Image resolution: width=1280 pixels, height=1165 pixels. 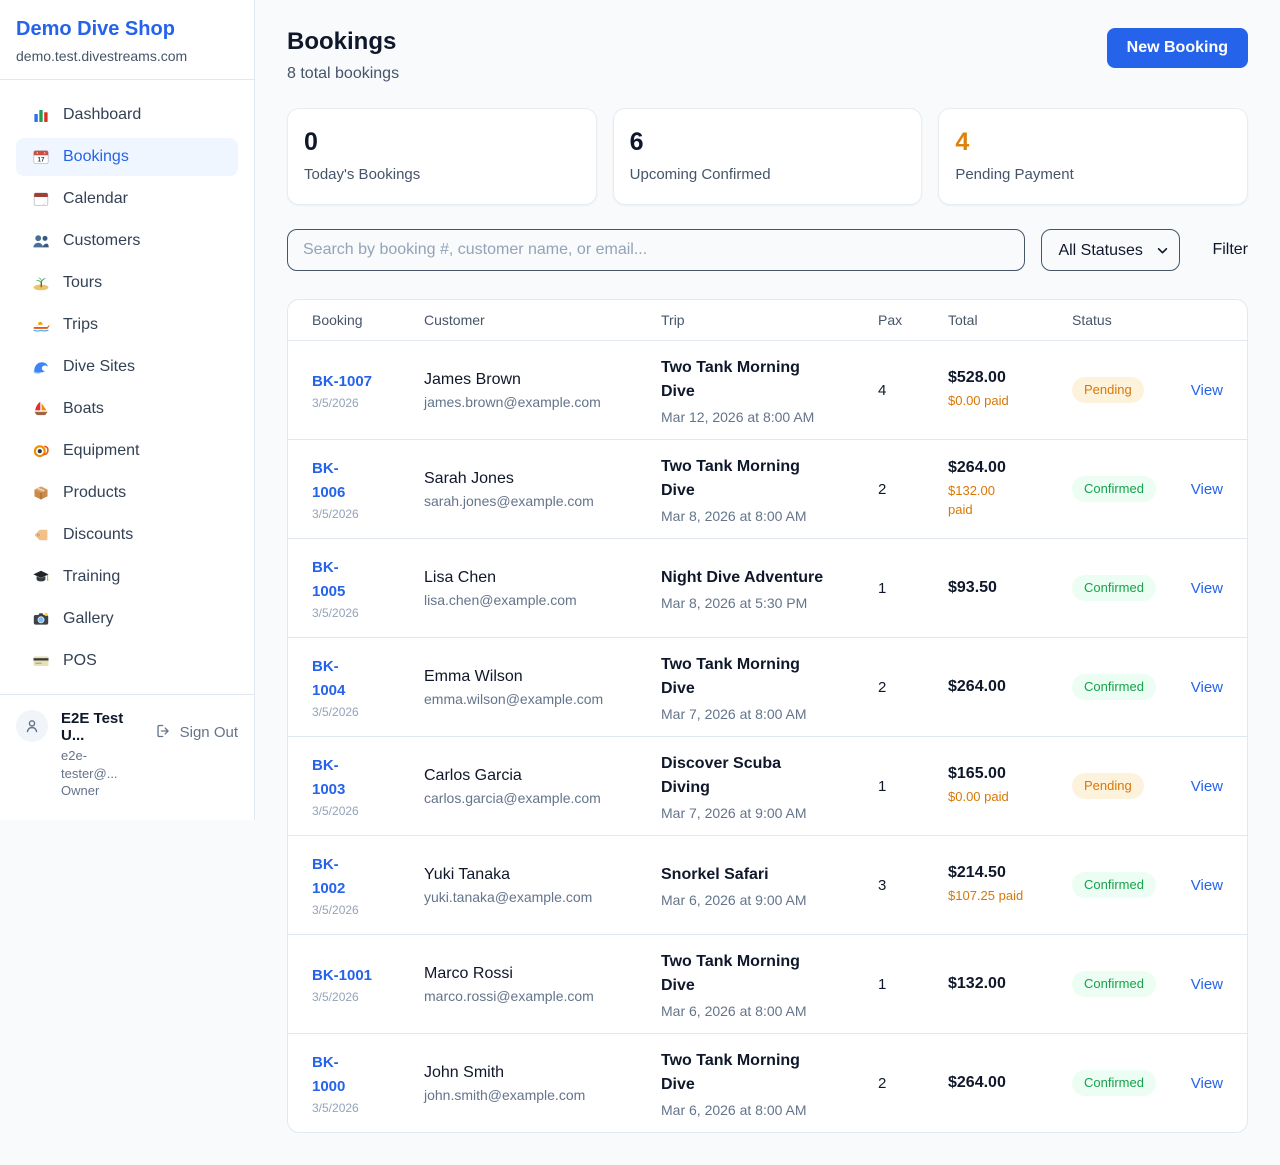 What do you see at coordinates (329, 678) in the screenshot?
I see `booking-id-link: BK- 1004` at bounding box center [329, 678].